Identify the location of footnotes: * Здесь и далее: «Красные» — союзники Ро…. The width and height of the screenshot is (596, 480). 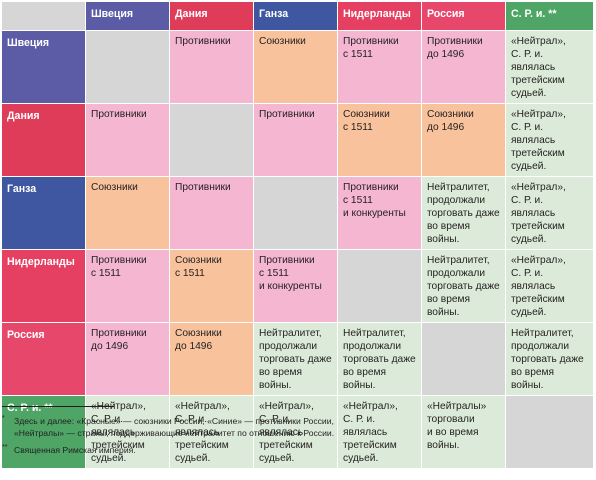
(282, 433).